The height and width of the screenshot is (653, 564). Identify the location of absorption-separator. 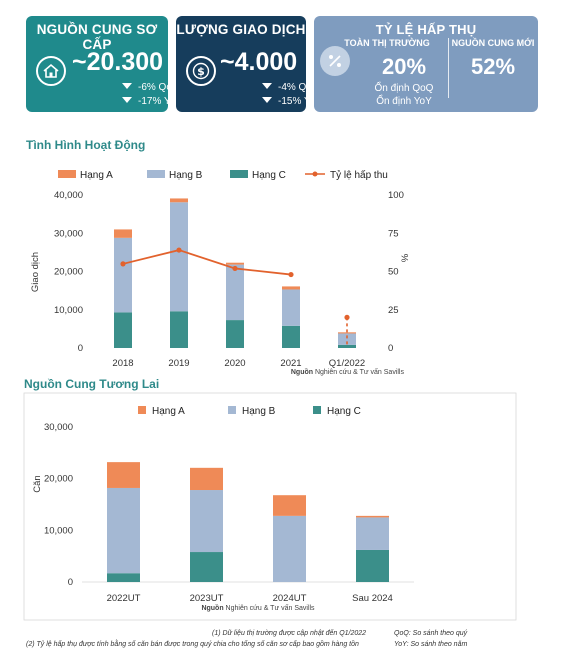
(448, 68).